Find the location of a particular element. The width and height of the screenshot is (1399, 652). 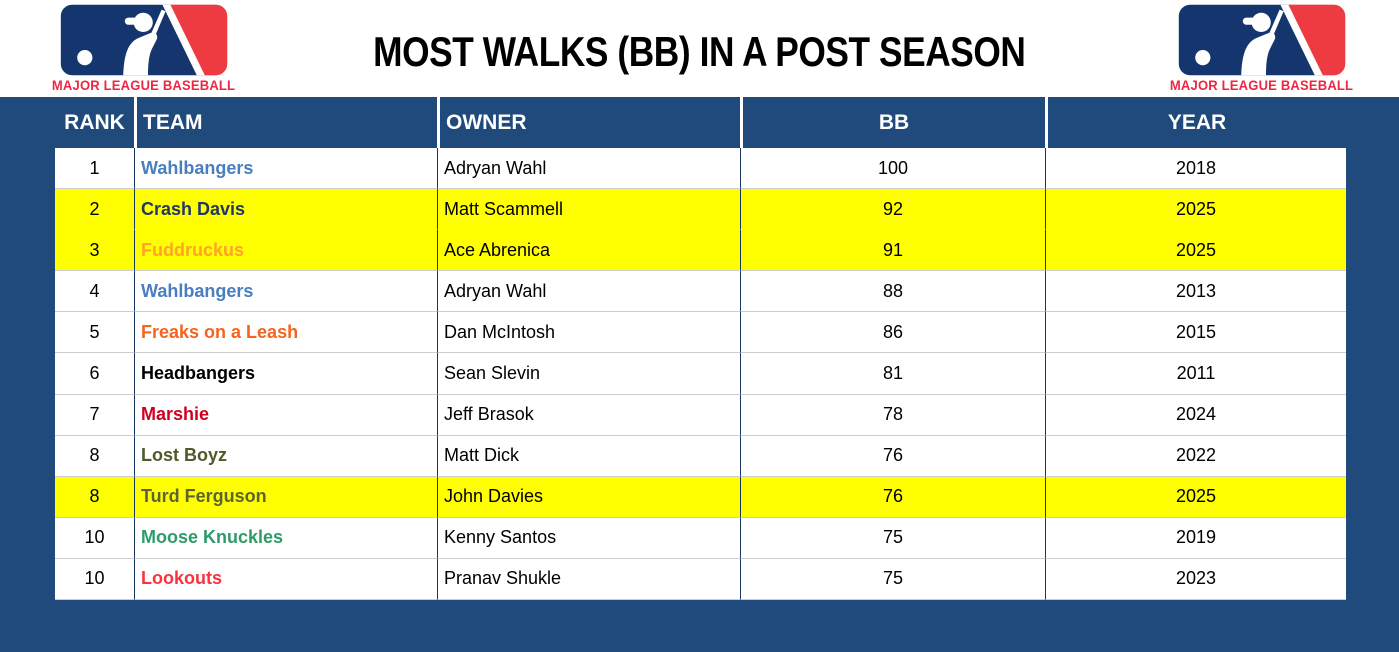

owner-cell: Sean Slevin is located at coordinates (588, 374).